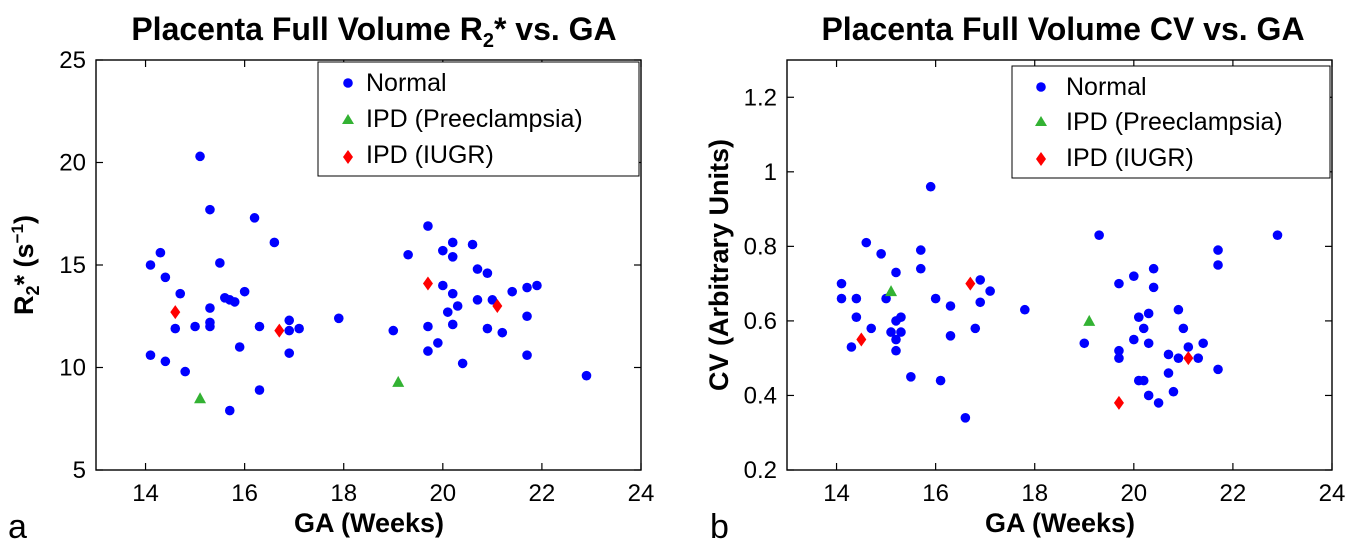  What do you see at coordinates (406, 83) in the screenshot?
I see `chart-a-legend-normal-label: Normal` at bounding box center [406, 83].